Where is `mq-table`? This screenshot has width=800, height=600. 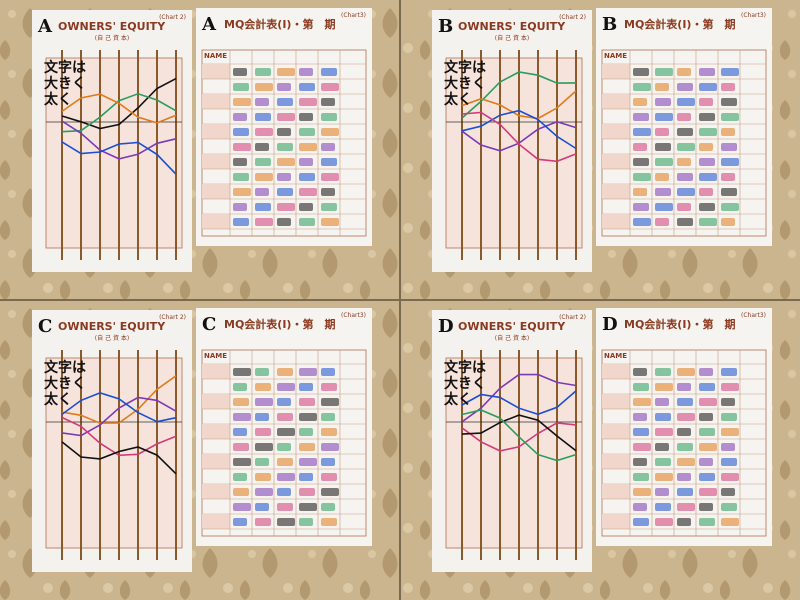
mq-table is located at coordinates (284, 143).